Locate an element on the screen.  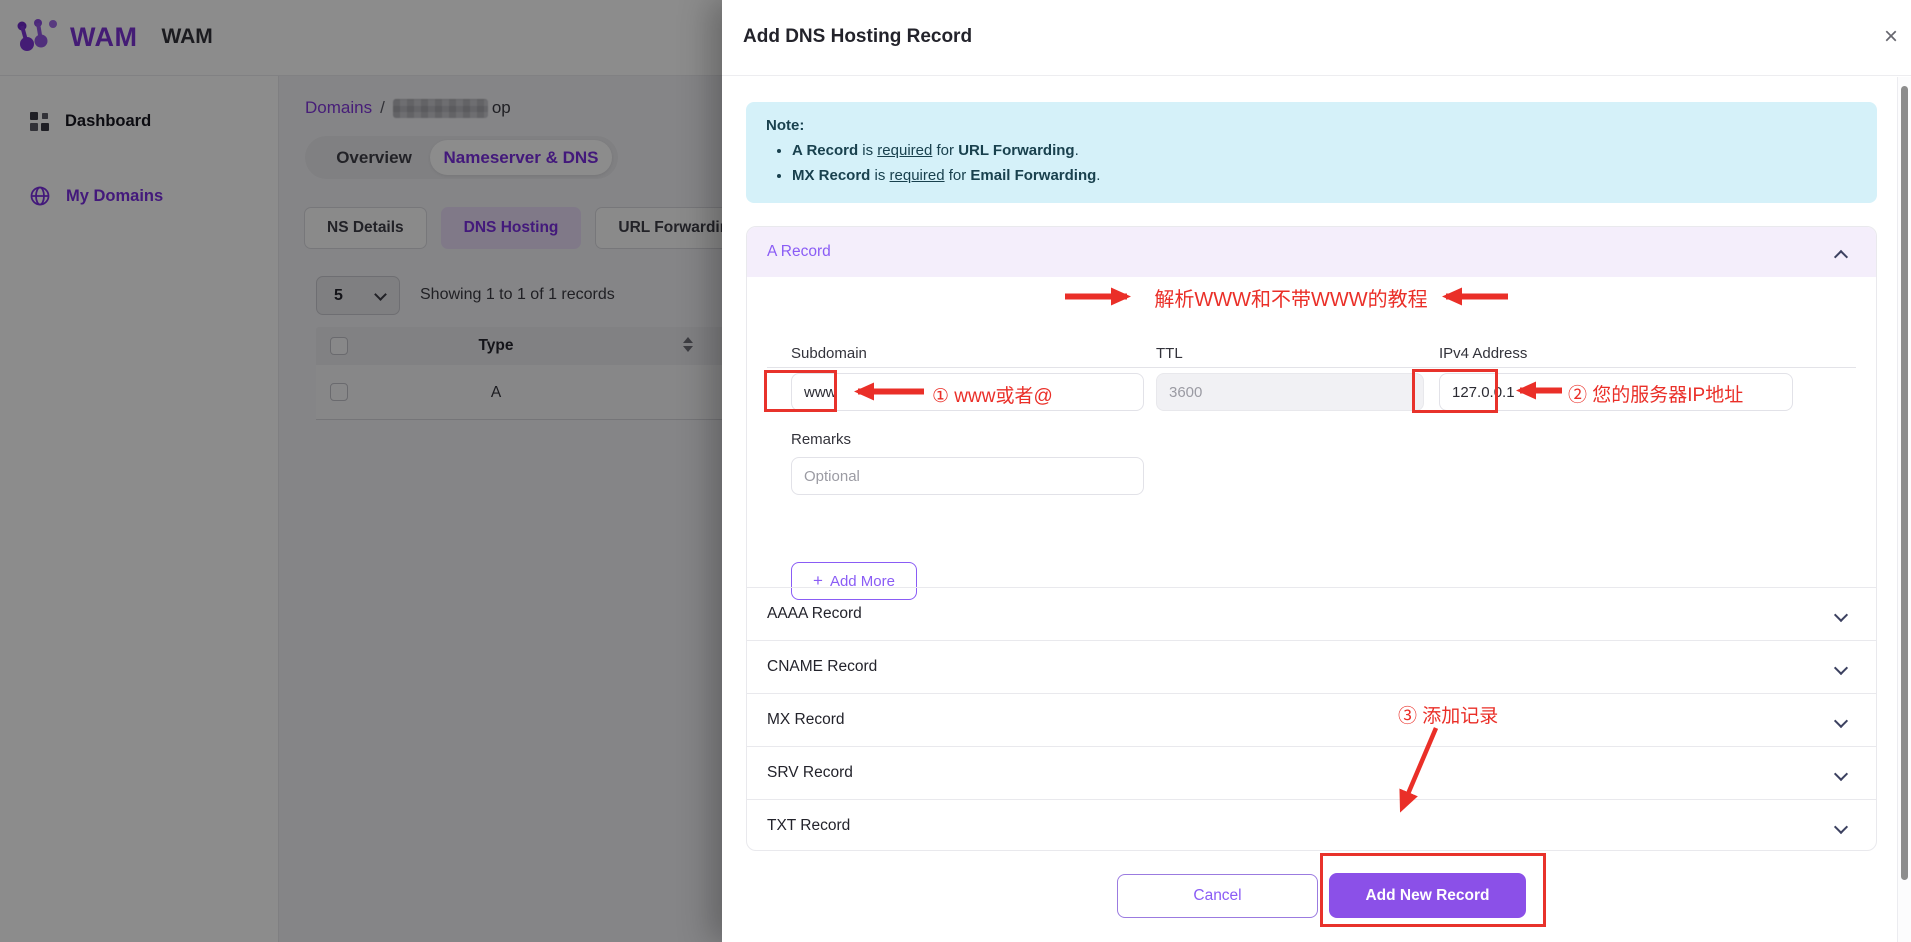
modal-header: Add DNS Hosting Record × is located at coordinates (1316, 38).